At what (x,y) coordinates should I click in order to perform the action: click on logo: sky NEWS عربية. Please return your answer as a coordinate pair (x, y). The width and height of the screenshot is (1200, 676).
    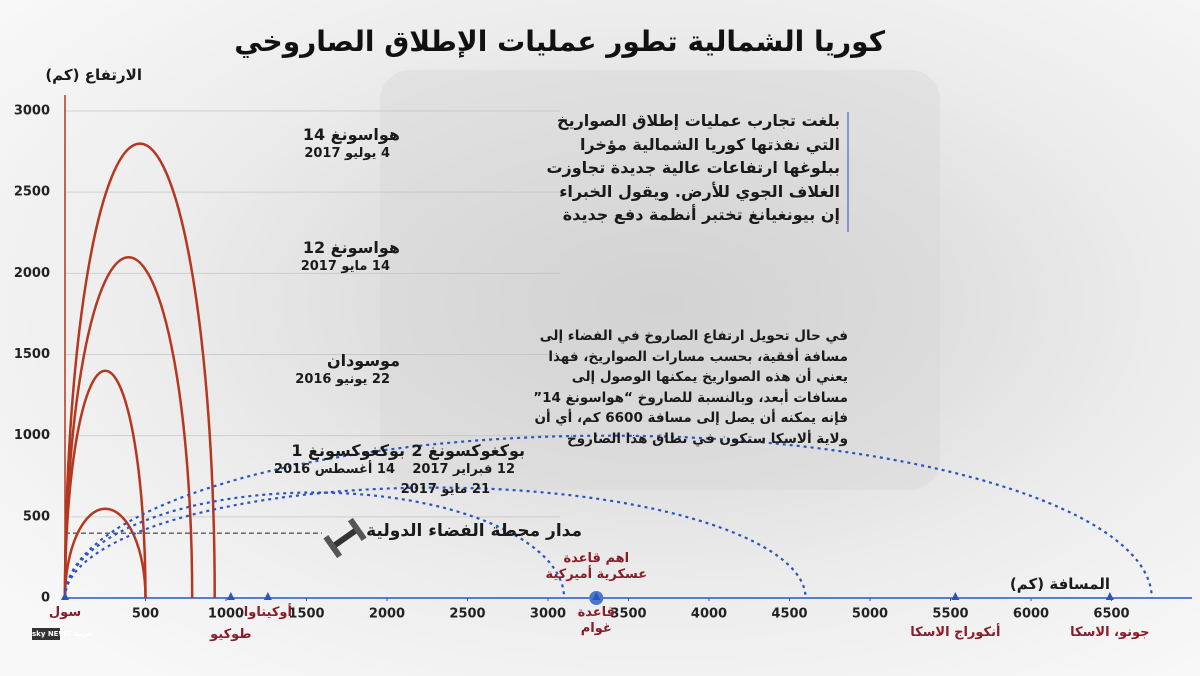
    Looking at the image, I should click on (62, 634).